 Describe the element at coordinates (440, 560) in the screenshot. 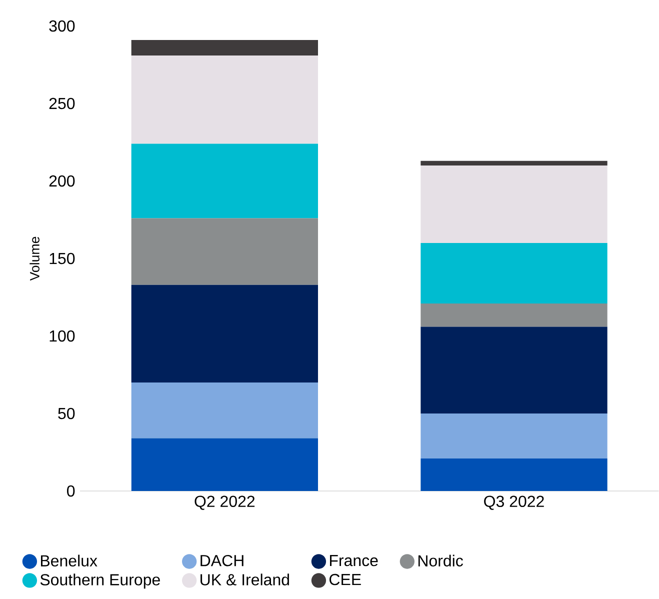

I see `legend-label: Nordic` at that location.